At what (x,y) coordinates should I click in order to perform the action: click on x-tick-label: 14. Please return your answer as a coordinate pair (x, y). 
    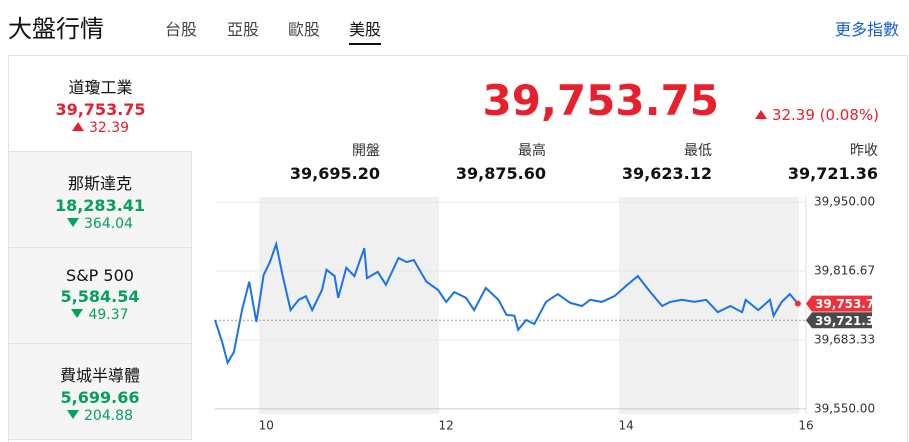
    Looking at the image, I should click on (625, 426).